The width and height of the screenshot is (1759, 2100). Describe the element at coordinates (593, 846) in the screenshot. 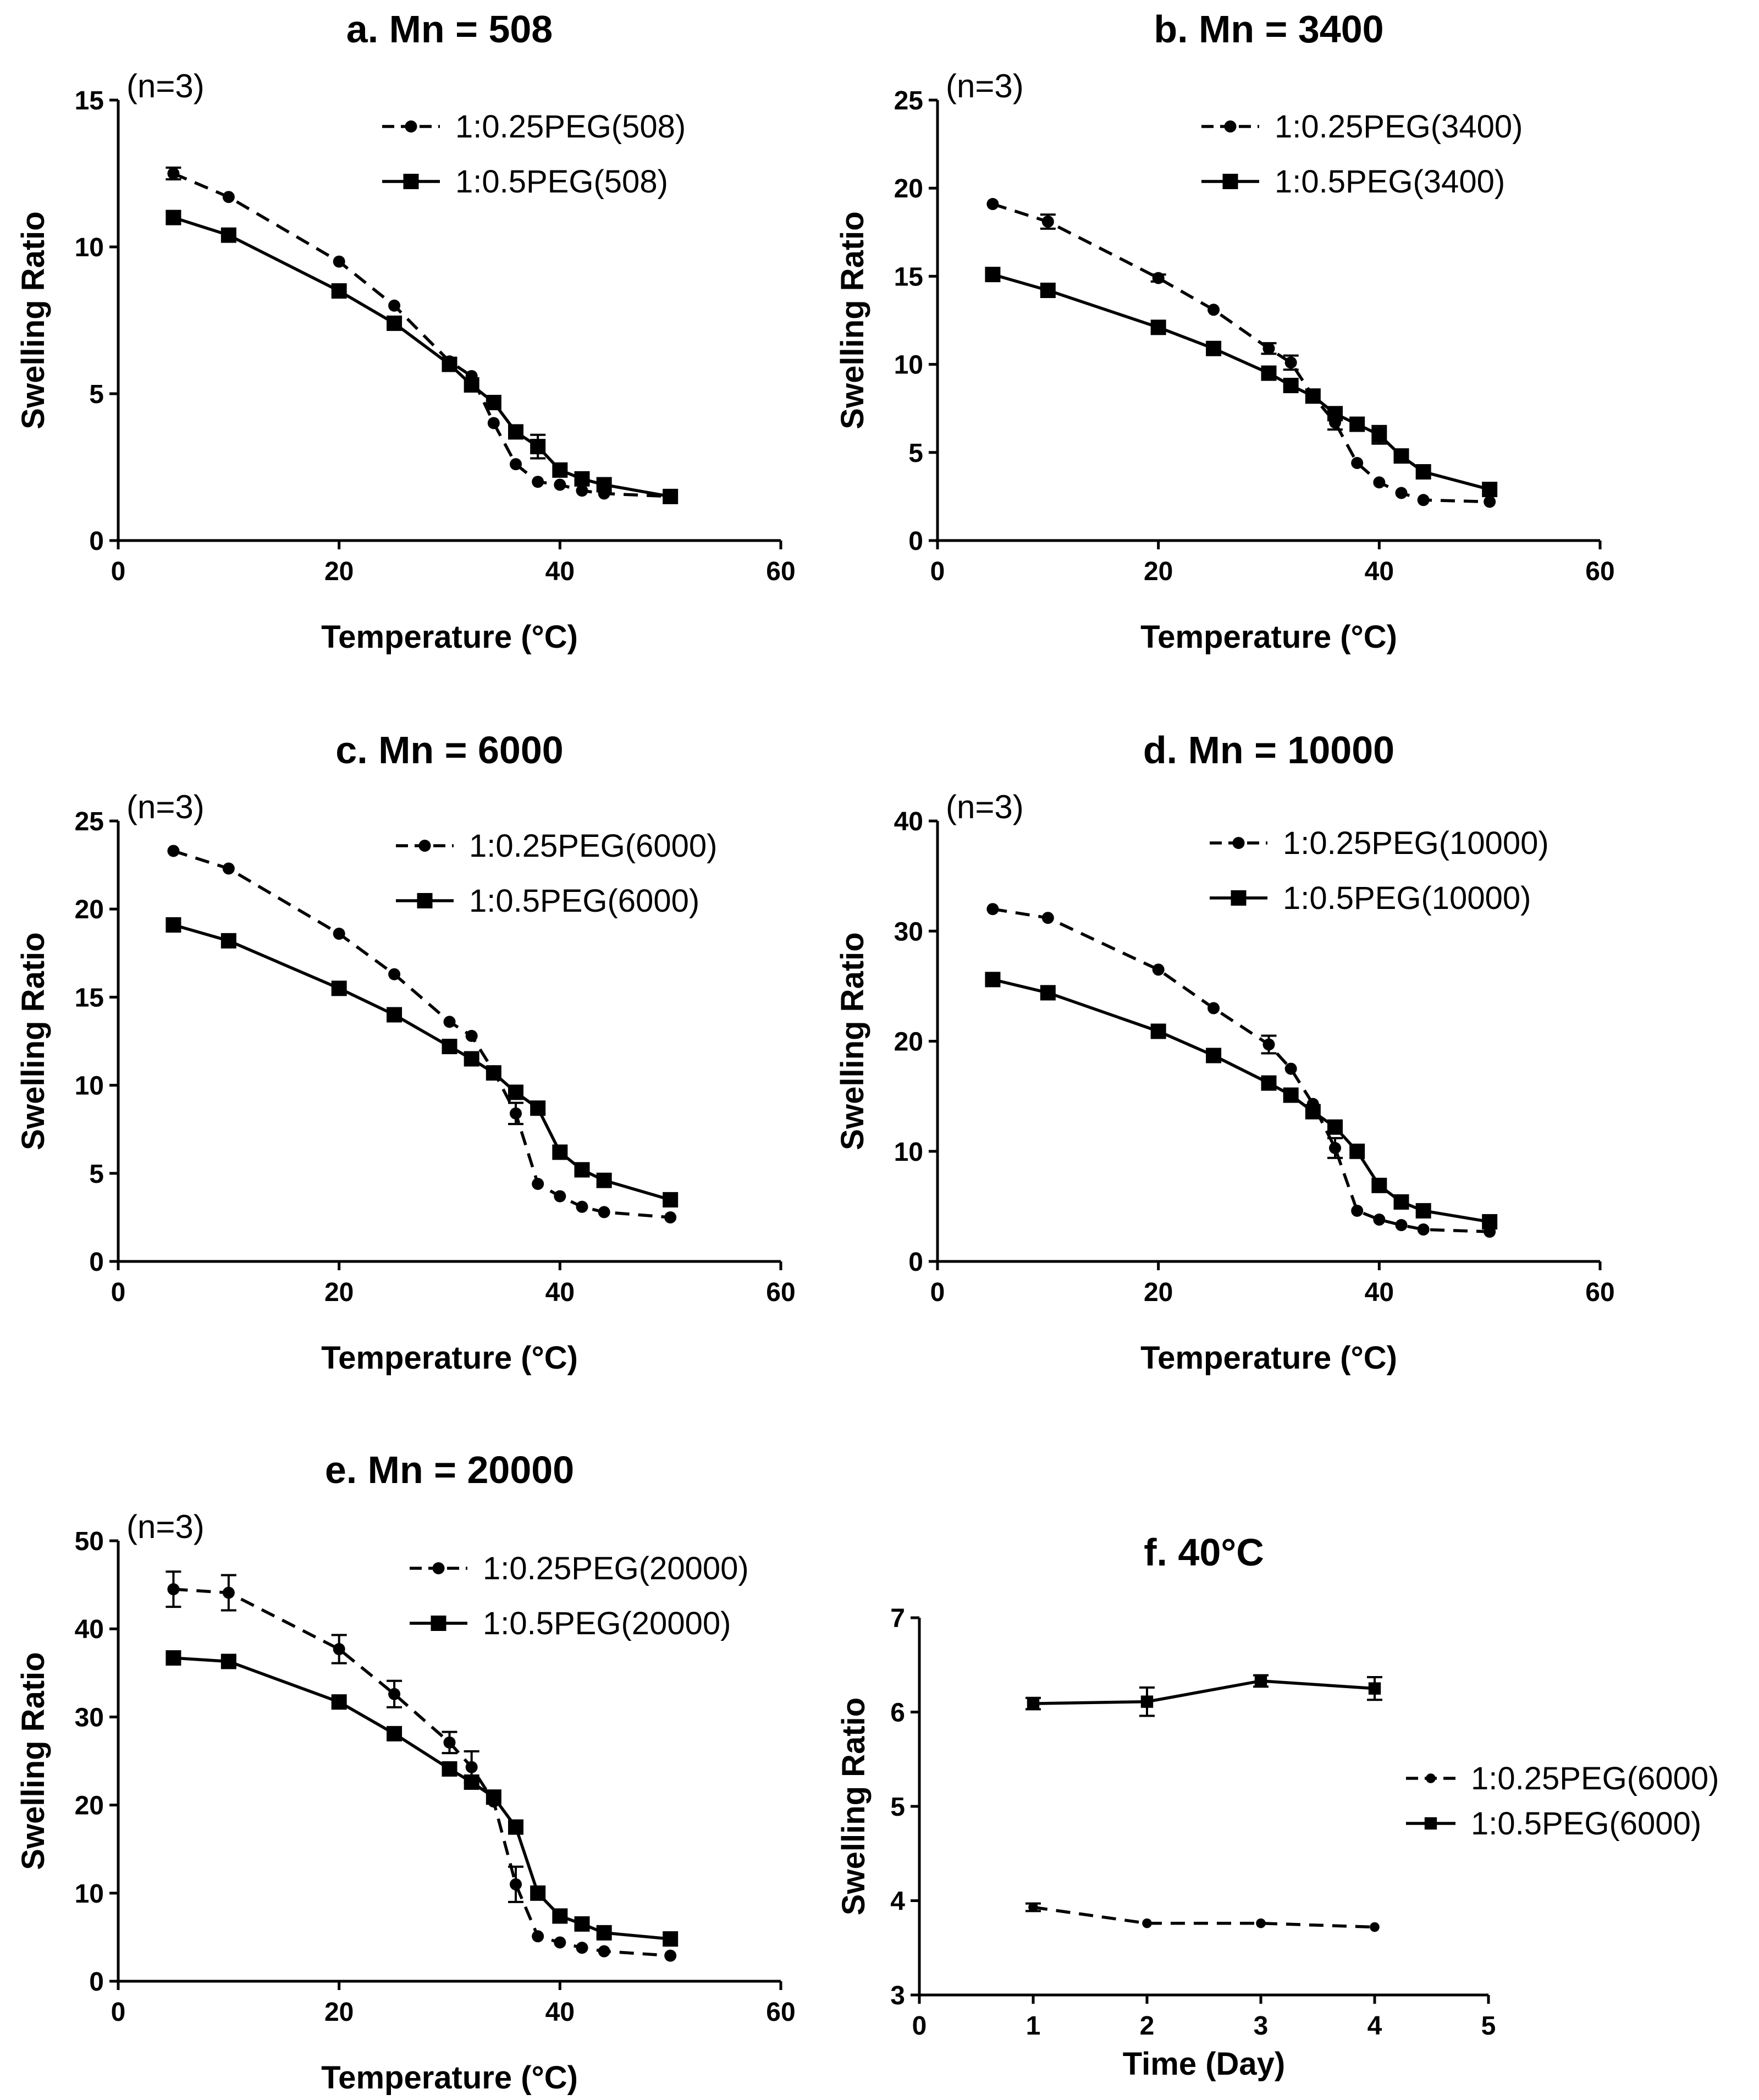

I see `legend-label: 1:0.25PEG(6000)` at that location.